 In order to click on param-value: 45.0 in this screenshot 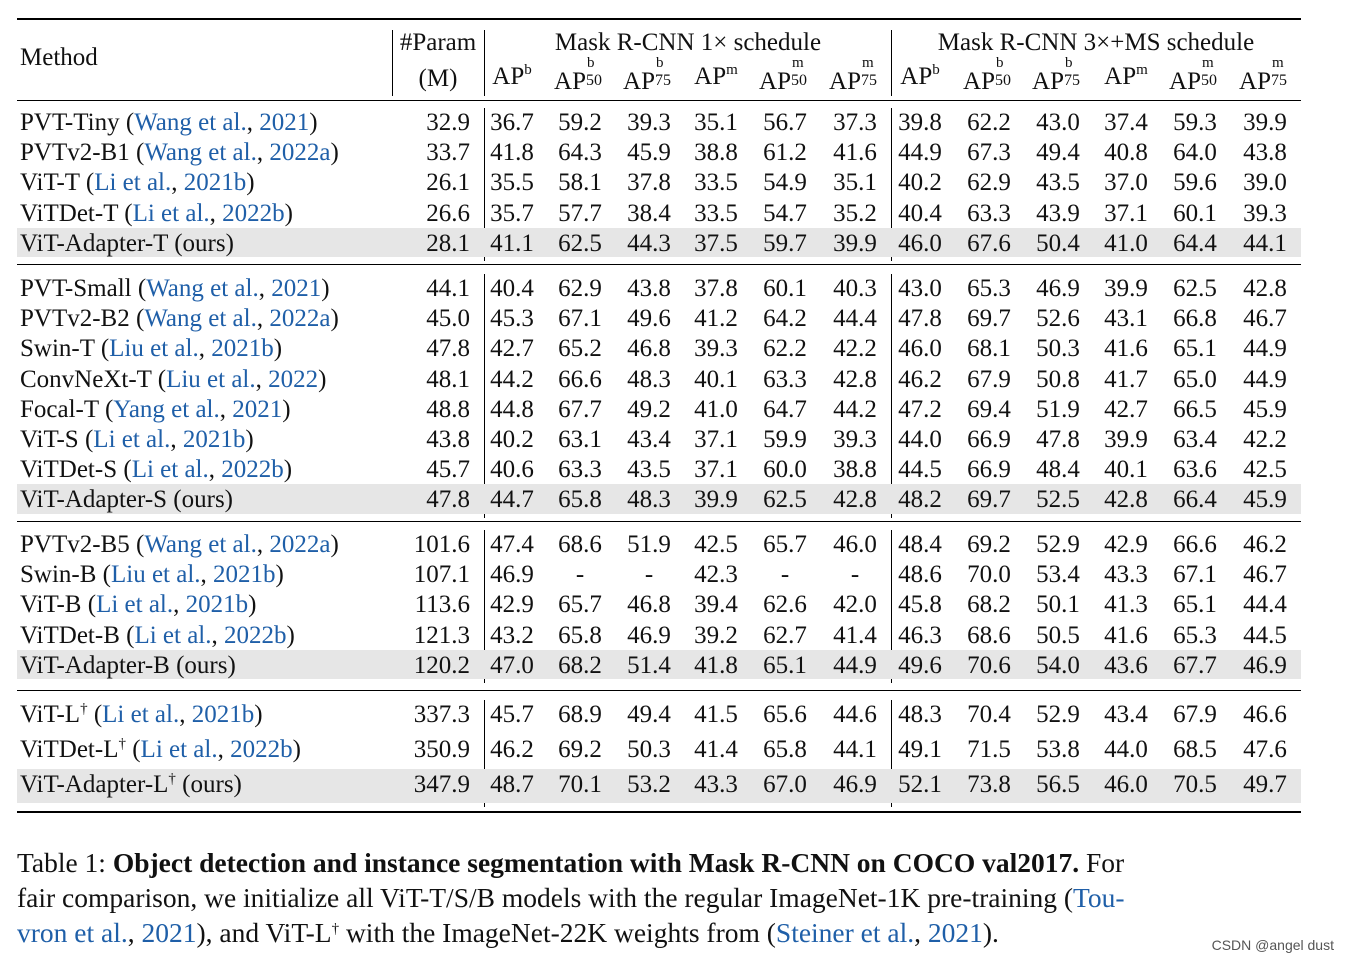, I will do `click(448, 319)`.